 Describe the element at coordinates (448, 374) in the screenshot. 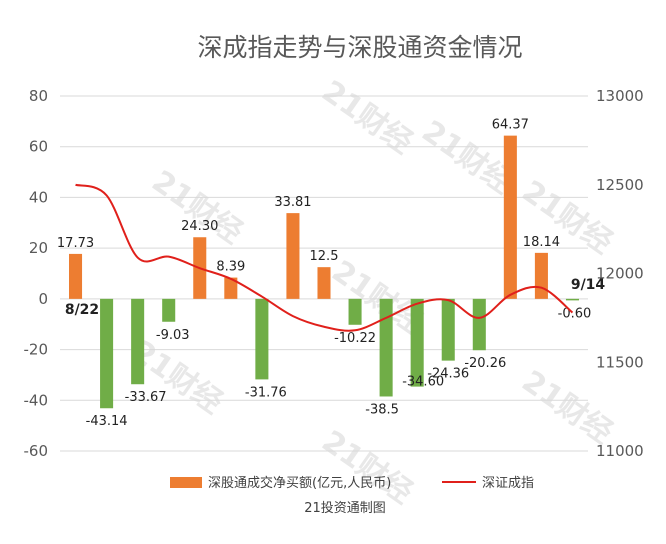

I see `bar-data-label: -24.36` at that location.